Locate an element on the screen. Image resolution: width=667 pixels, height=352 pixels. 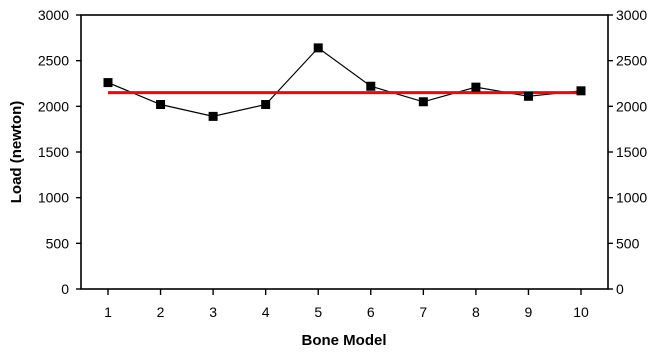
left-tick-label: 2500 is located at coordinates (53, 61).